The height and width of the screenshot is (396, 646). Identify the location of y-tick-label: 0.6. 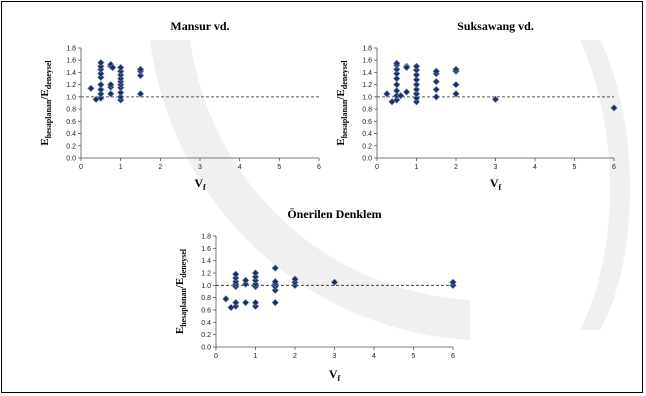
(367, 122).